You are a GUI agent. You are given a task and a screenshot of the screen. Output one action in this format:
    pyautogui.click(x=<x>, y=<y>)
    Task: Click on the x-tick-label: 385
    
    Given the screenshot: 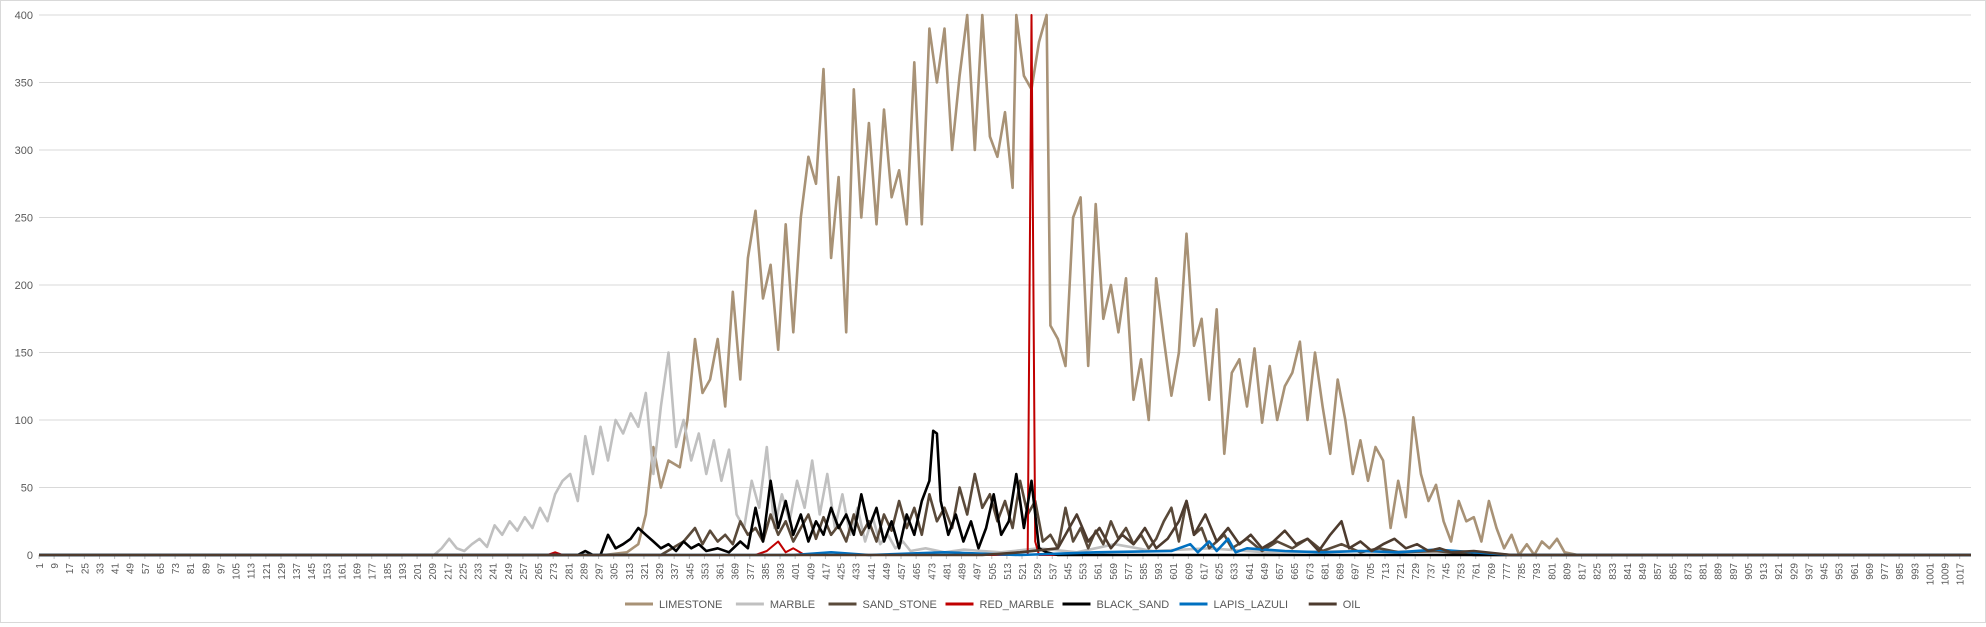 What is the action you would take?
    pyautogui.click(x=766, y=571)
    